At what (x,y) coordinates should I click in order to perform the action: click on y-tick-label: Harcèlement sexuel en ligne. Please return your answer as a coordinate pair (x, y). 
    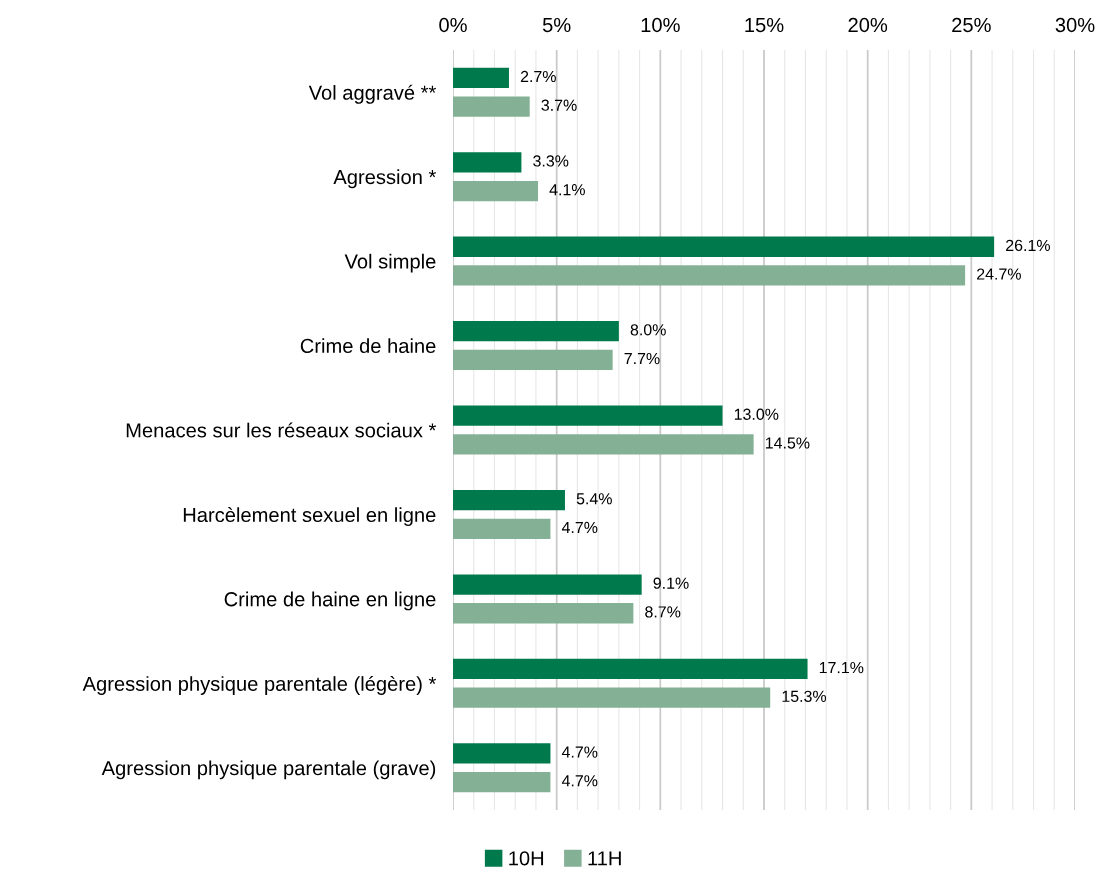
    Looking at the image, I should click on (309, 517).